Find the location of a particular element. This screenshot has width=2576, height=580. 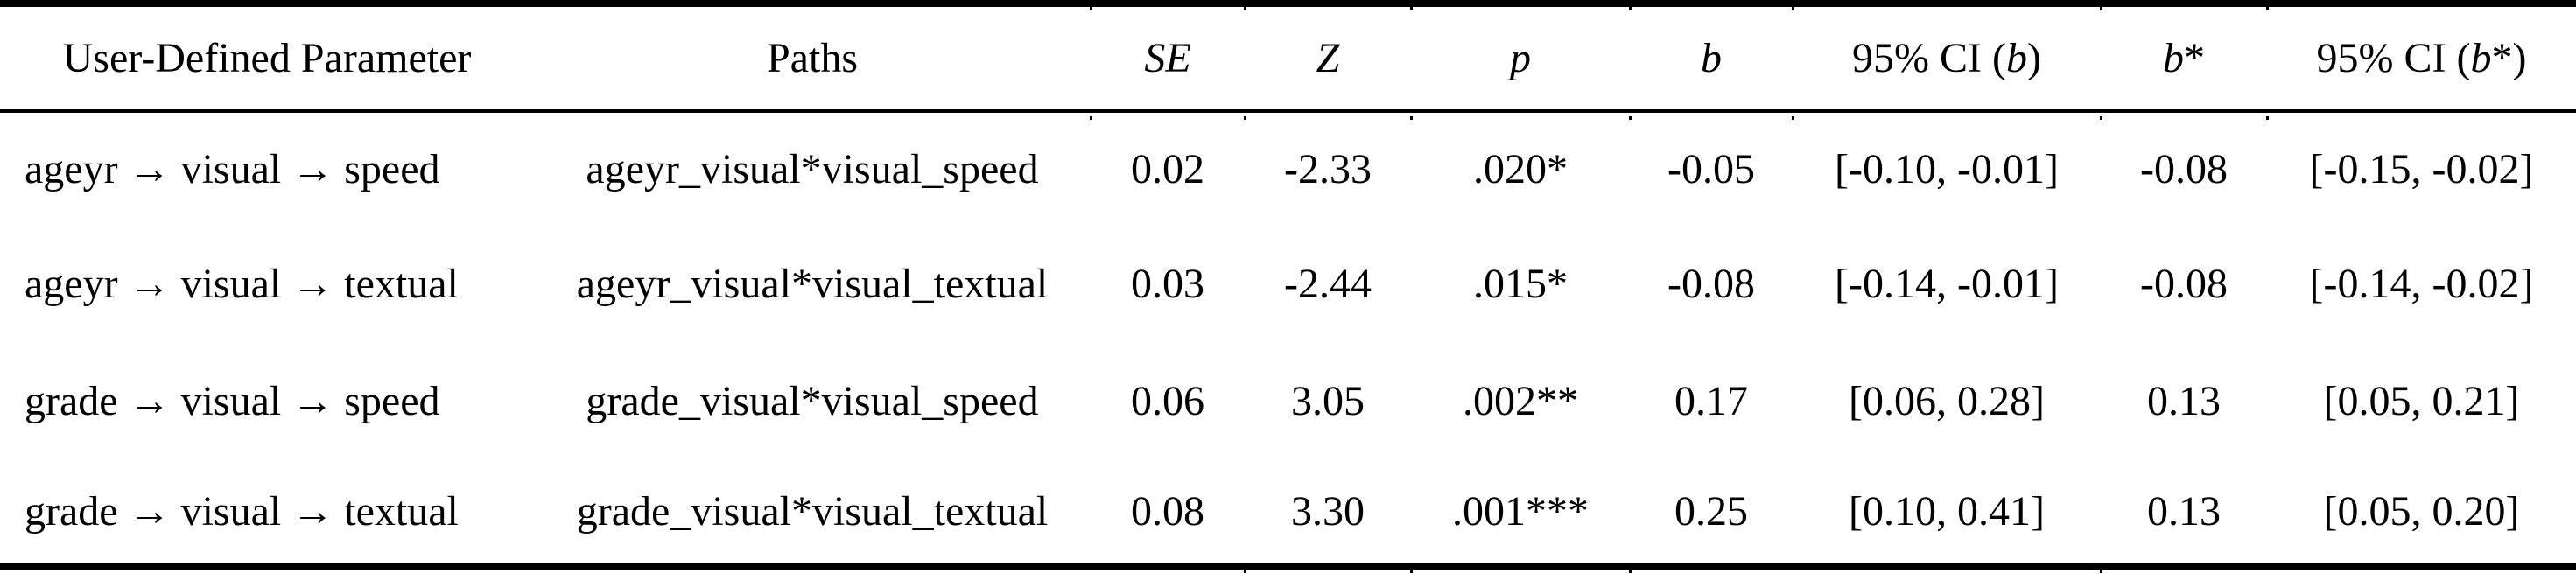

header-label-italic: SE is located at coordinates (1168, 58).